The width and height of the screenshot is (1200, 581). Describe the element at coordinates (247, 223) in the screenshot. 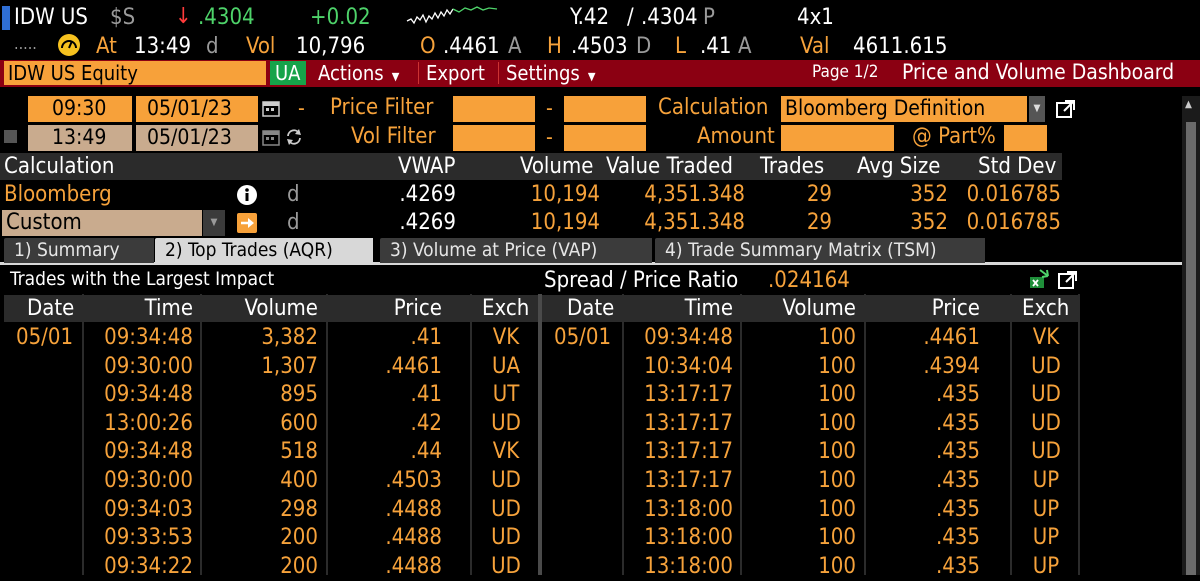

I see `arrow-out-icon` at that location.